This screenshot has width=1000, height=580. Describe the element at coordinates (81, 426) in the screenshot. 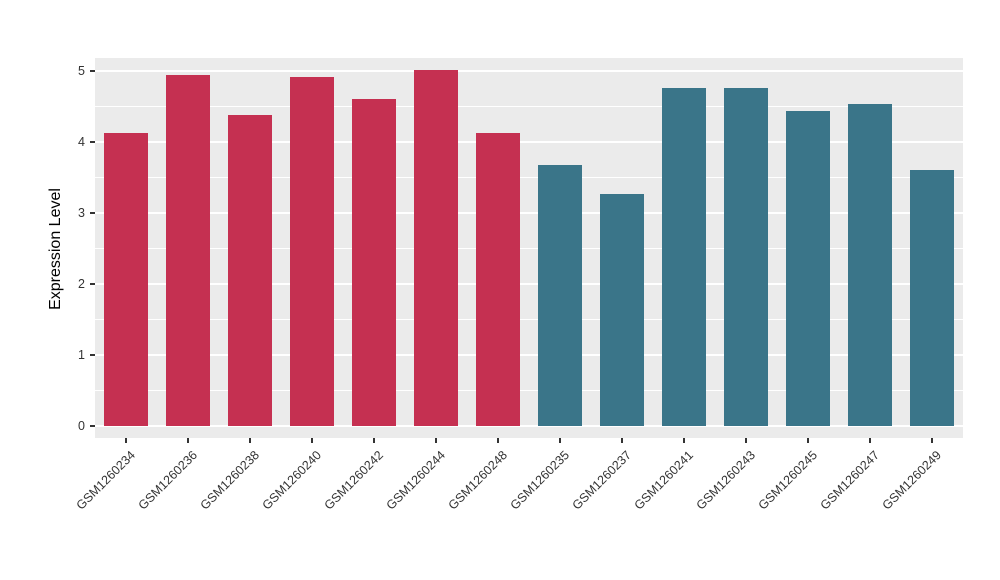

I see `y-tick-label: 0` at that location.